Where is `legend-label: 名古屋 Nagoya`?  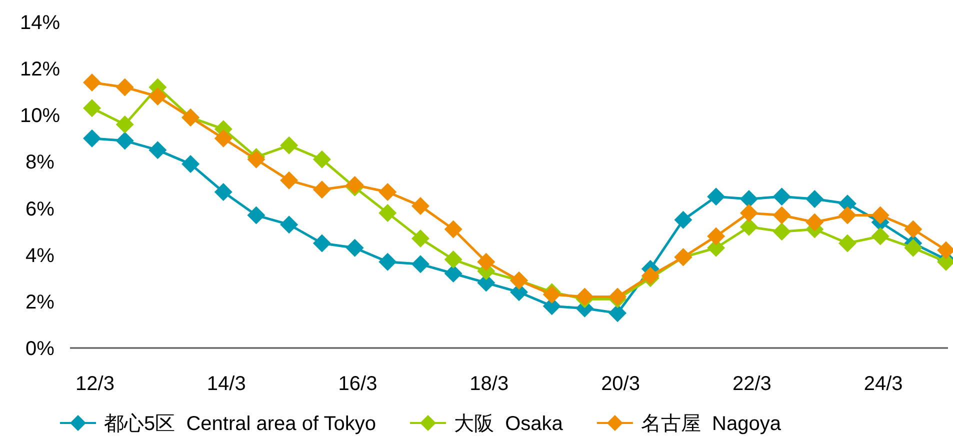
legend-label: 名古屋 Nagoya is located at coordinates (711, 424).